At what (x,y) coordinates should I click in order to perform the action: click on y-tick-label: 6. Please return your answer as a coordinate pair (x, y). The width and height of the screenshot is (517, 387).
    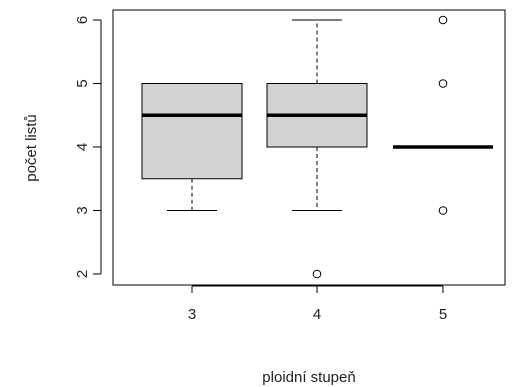
    Looking at the image, I should click on (82, 20).